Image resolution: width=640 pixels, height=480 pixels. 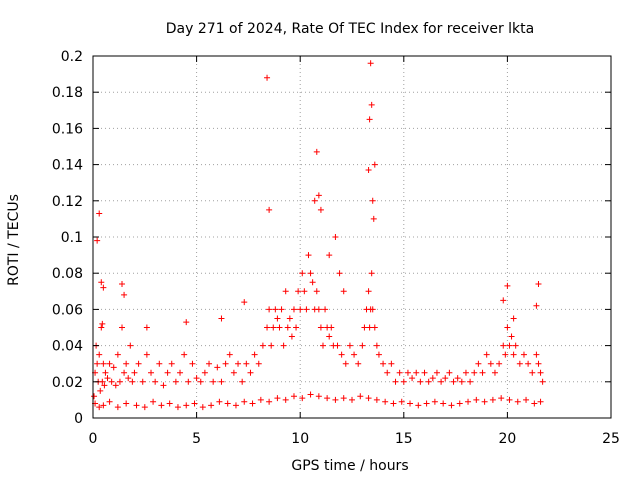 What do you see at coordinates (67, 93) in the screenshot?
I see `y-tick-label: 0.18` at bounding box center [67, 93].